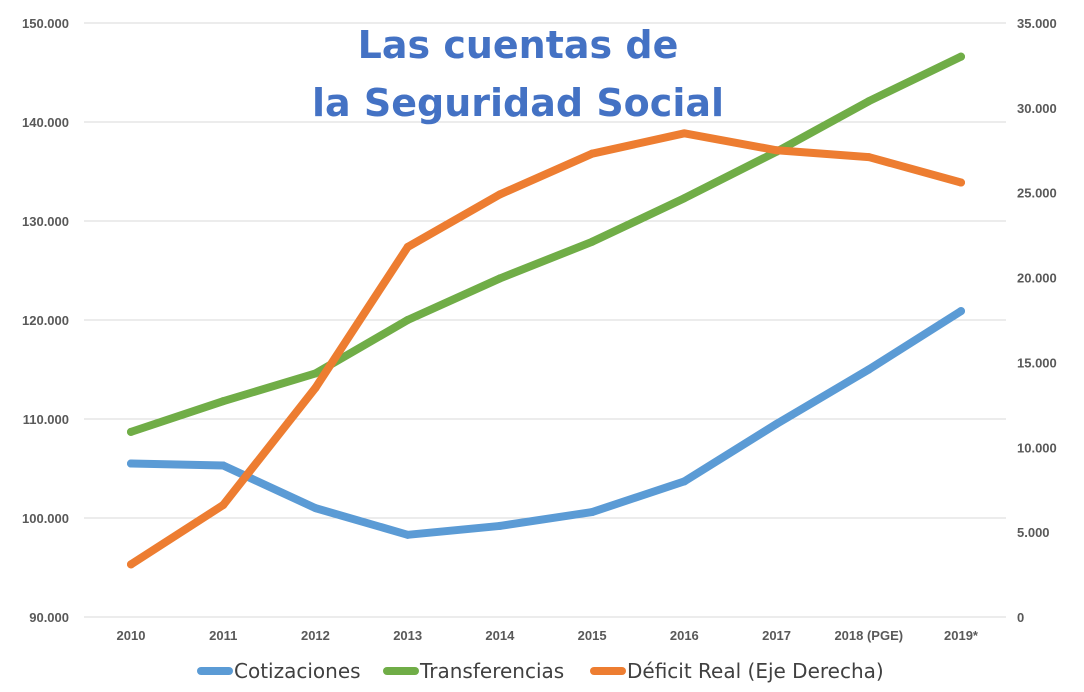 The height and width of the screenshot is (692, 1084). I want to click on right-tick-label: 10.000, so click(1037, 447).